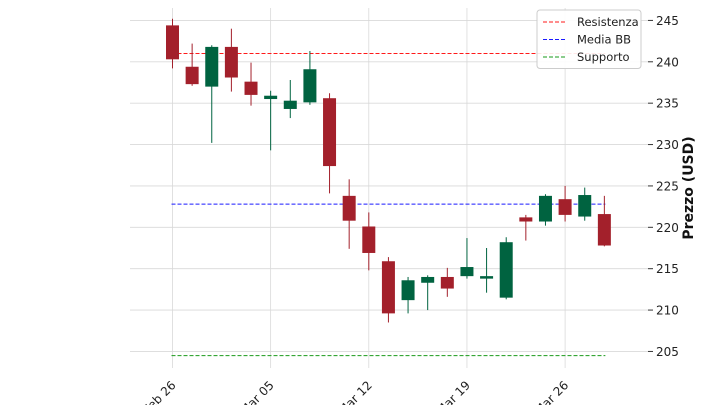  I want to click on legend-label: Media BB, so click(604, 40).